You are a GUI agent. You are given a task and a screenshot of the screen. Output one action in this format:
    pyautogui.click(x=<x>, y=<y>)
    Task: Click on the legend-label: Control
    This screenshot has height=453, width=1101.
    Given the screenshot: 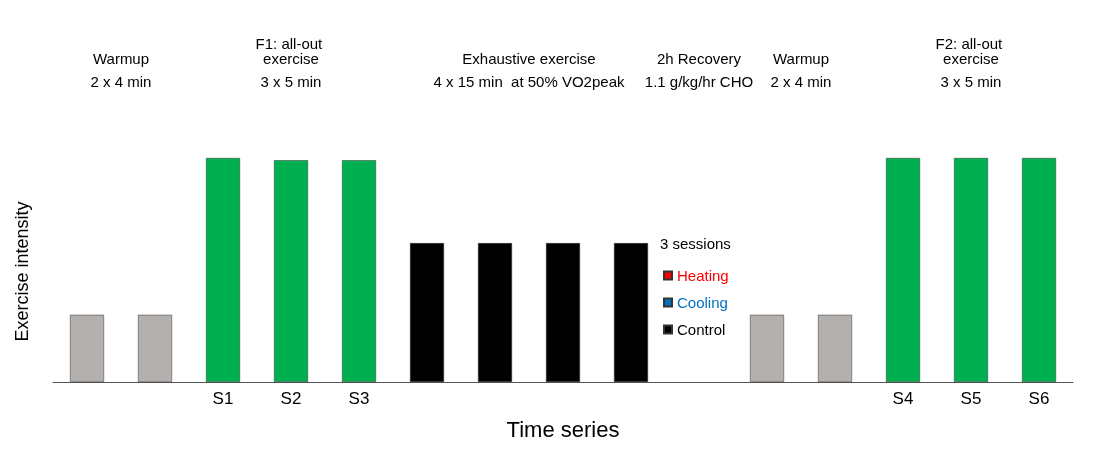 What is the action you would take?
    pyautogui.click(x=701, y=329)
    